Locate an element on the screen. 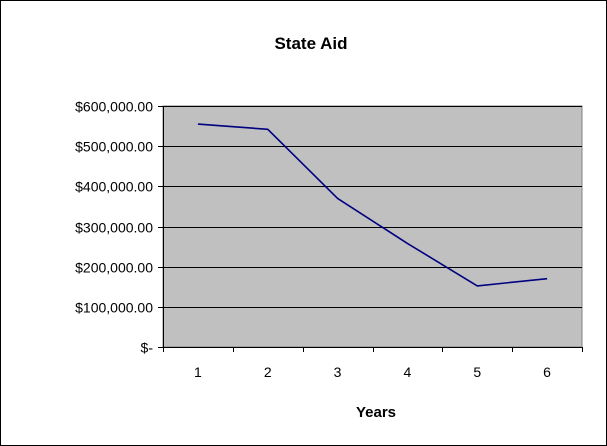 The width and height of the screenshot is (607, 446). x-tick-label: 1 is located at coordinates (198, 372).